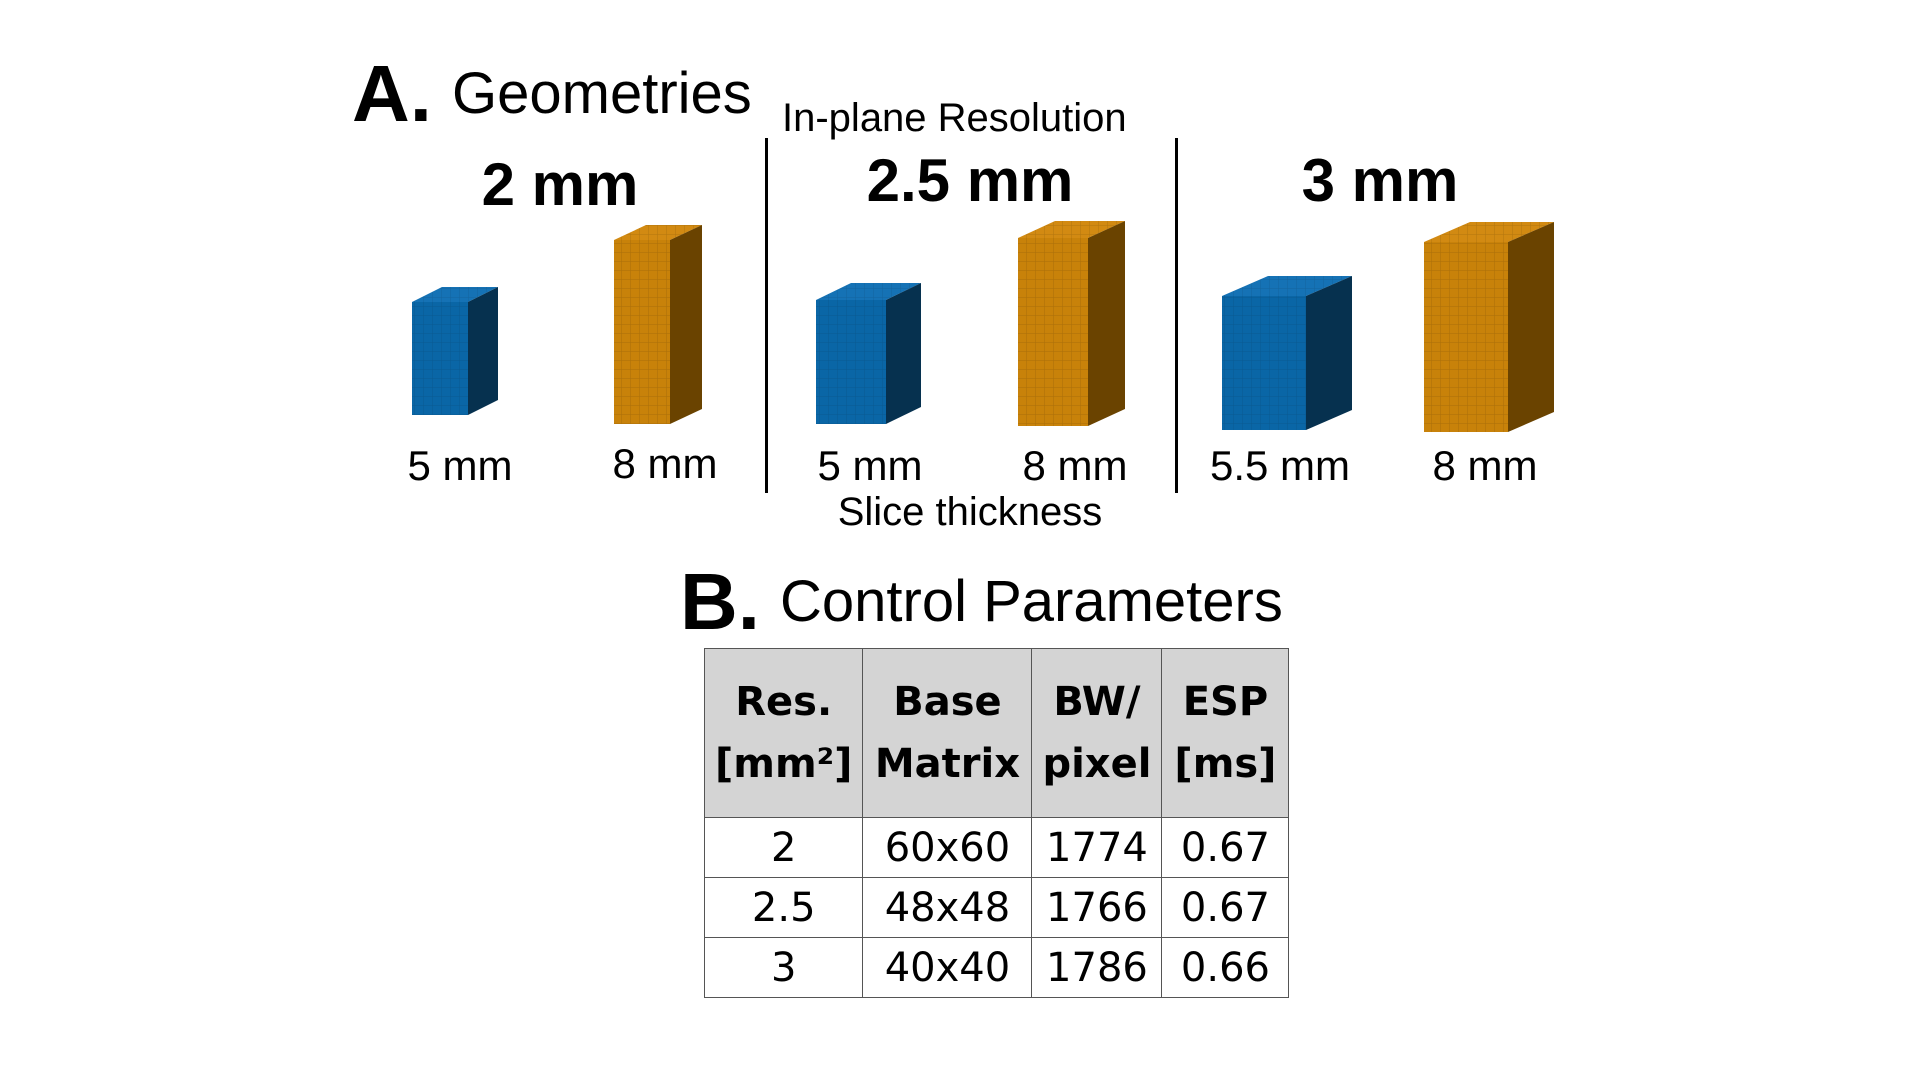 Image resolution: width=1920 pixels, height=1080 pixels. What do you see at coordinates (720, 601) in the screenshot?
I see `section-b-letter: B.` at bounding box center [720, 601].